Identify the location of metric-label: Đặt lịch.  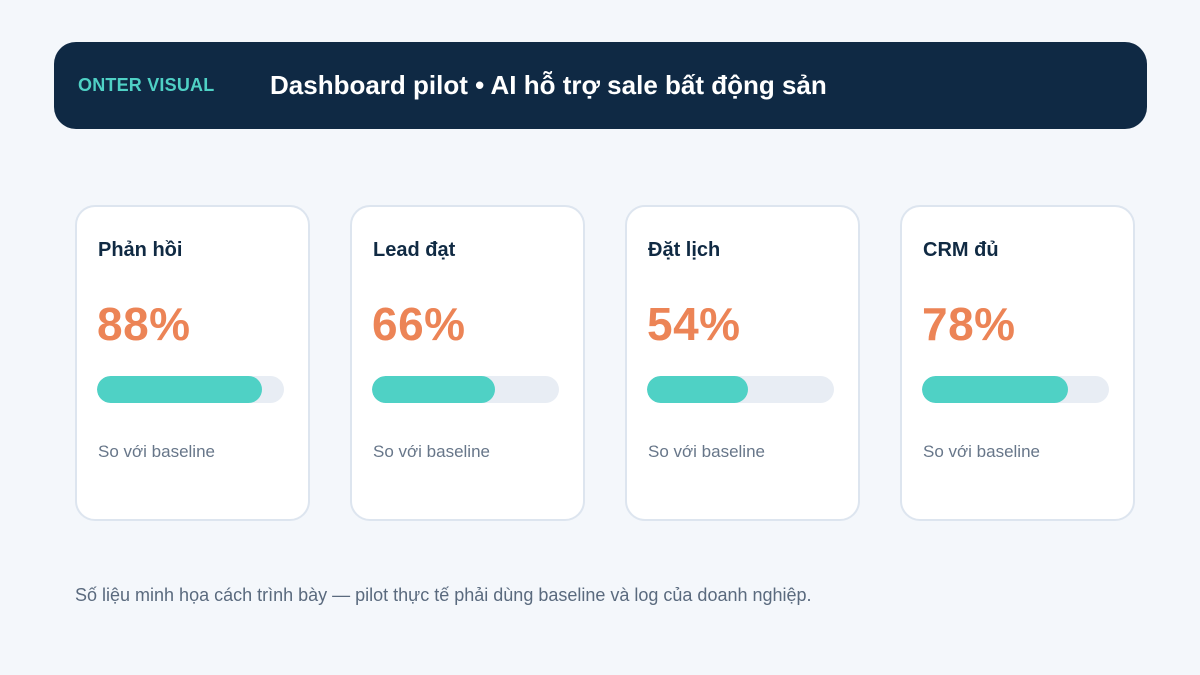
(684, 250).